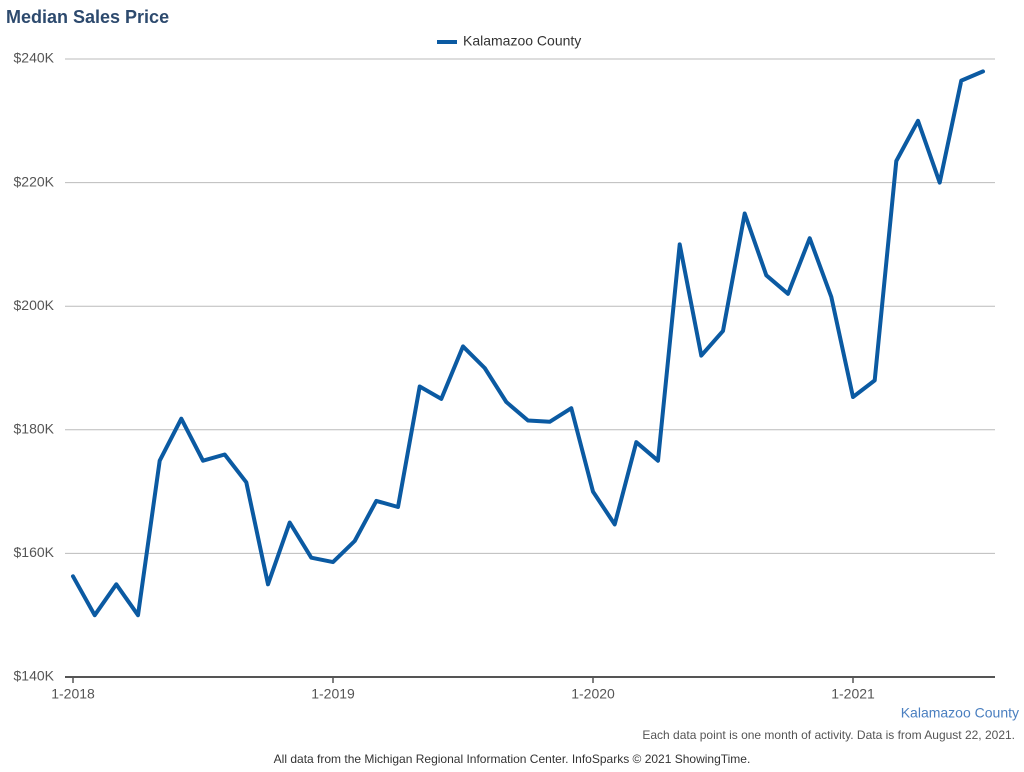  I want to click on x-tick-label: 1-2020, so click(593, 694).